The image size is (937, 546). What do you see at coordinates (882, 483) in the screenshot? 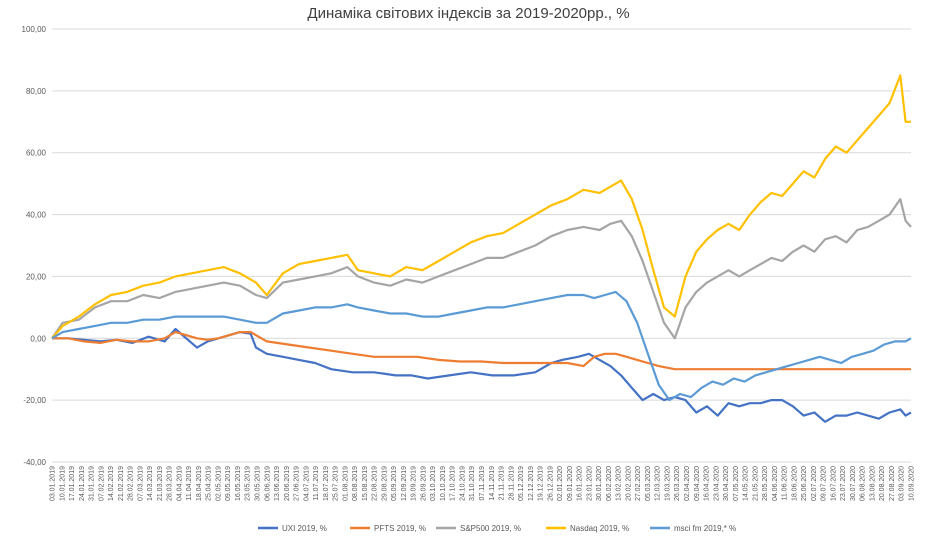
I see `x-tick-label: 20.08.2020` at bounding box center [882, 483].